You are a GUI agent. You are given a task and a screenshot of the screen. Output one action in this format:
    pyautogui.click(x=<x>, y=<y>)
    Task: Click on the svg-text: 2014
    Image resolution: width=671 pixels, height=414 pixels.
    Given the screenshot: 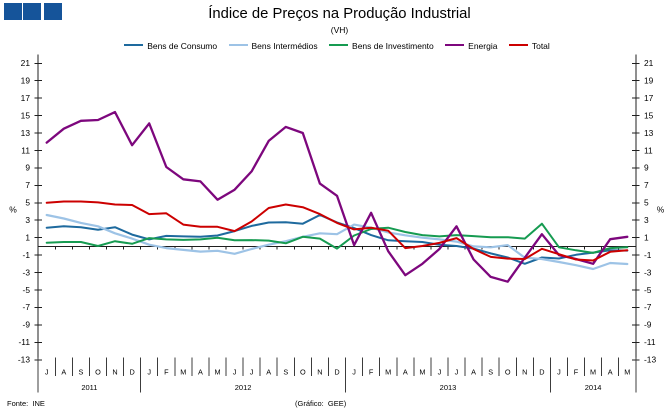 What is the action you would take?
    pyautogui.click(x=593, y=387)
    